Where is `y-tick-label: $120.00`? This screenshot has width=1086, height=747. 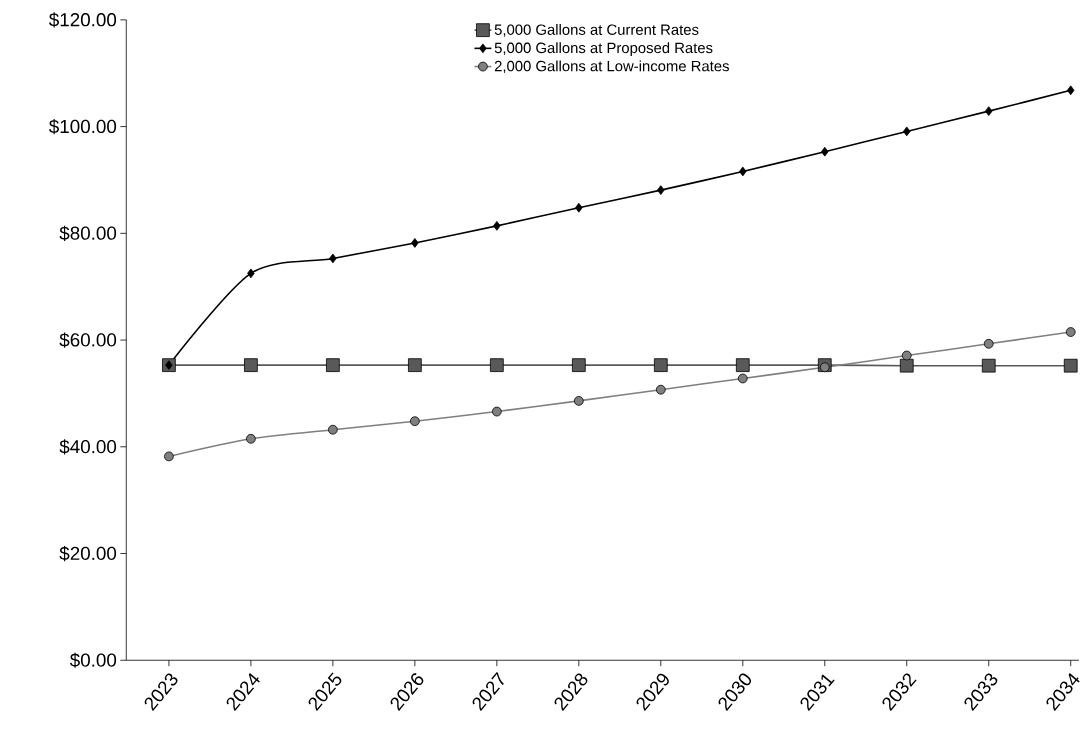
y-tick-label: $120.00 is located at coordinates (83, 20).